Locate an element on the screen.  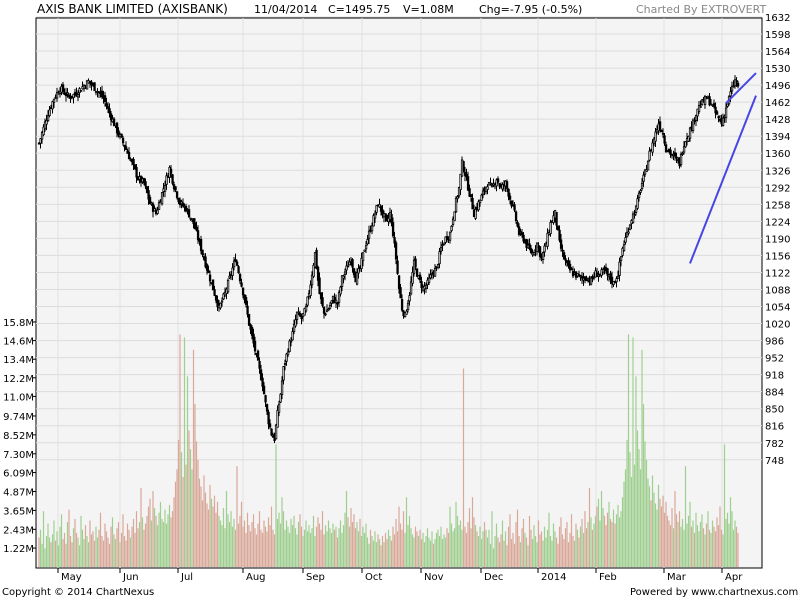
volume-tick-label: 1.22M is located at coordinates (18, 549).